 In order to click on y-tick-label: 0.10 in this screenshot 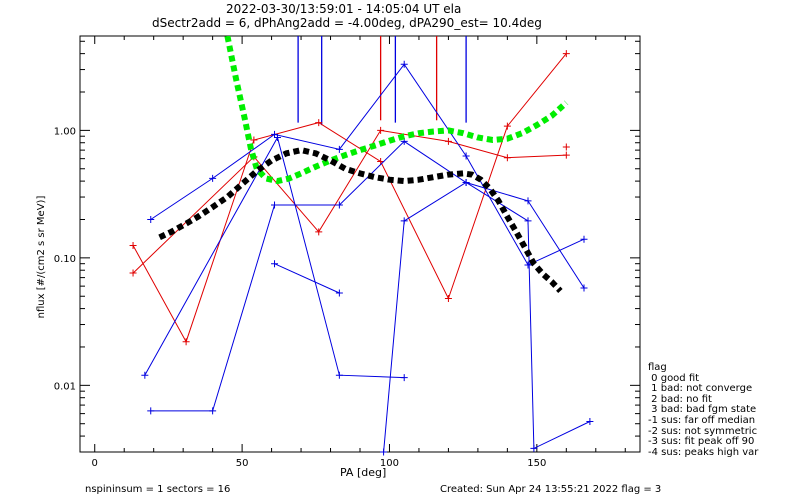, I will do `click(65, 259)`.